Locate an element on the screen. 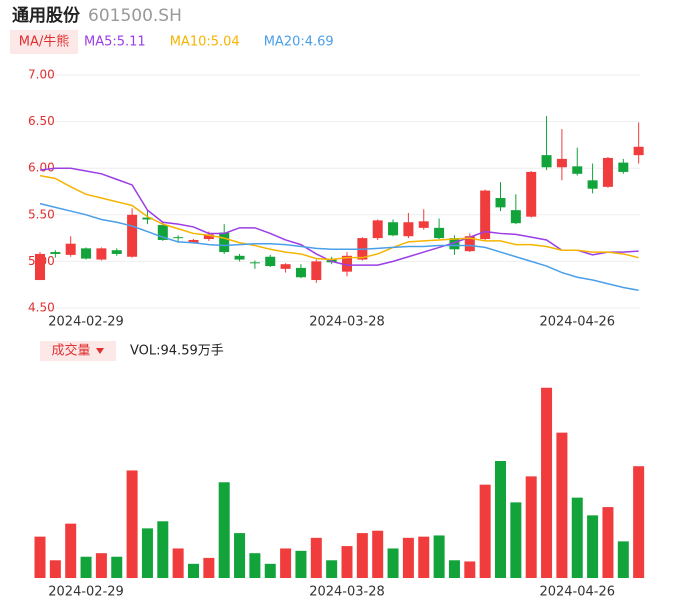 The width and height of the screenshot is (686, 610). ma-button: MA/牛熊 is located at coordinates (44, 42).